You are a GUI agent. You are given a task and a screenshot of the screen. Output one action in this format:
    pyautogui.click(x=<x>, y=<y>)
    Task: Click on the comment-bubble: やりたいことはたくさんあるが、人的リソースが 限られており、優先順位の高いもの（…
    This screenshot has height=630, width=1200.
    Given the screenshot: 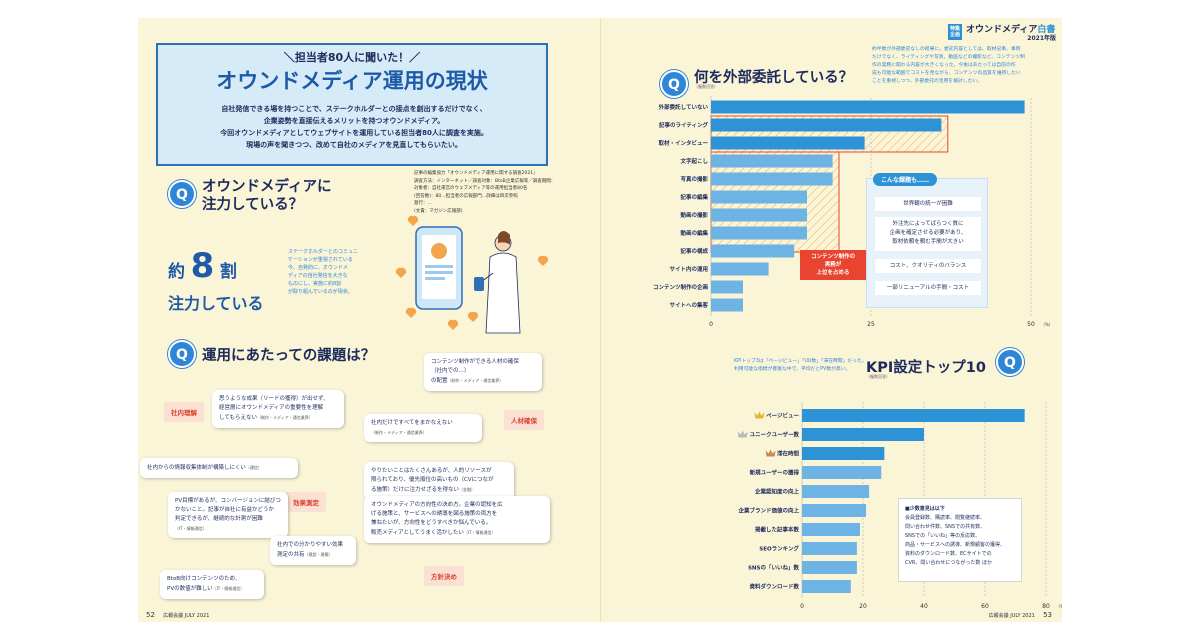 What is the action you would take?
    pyautogui.click(x=439, y=481)
    